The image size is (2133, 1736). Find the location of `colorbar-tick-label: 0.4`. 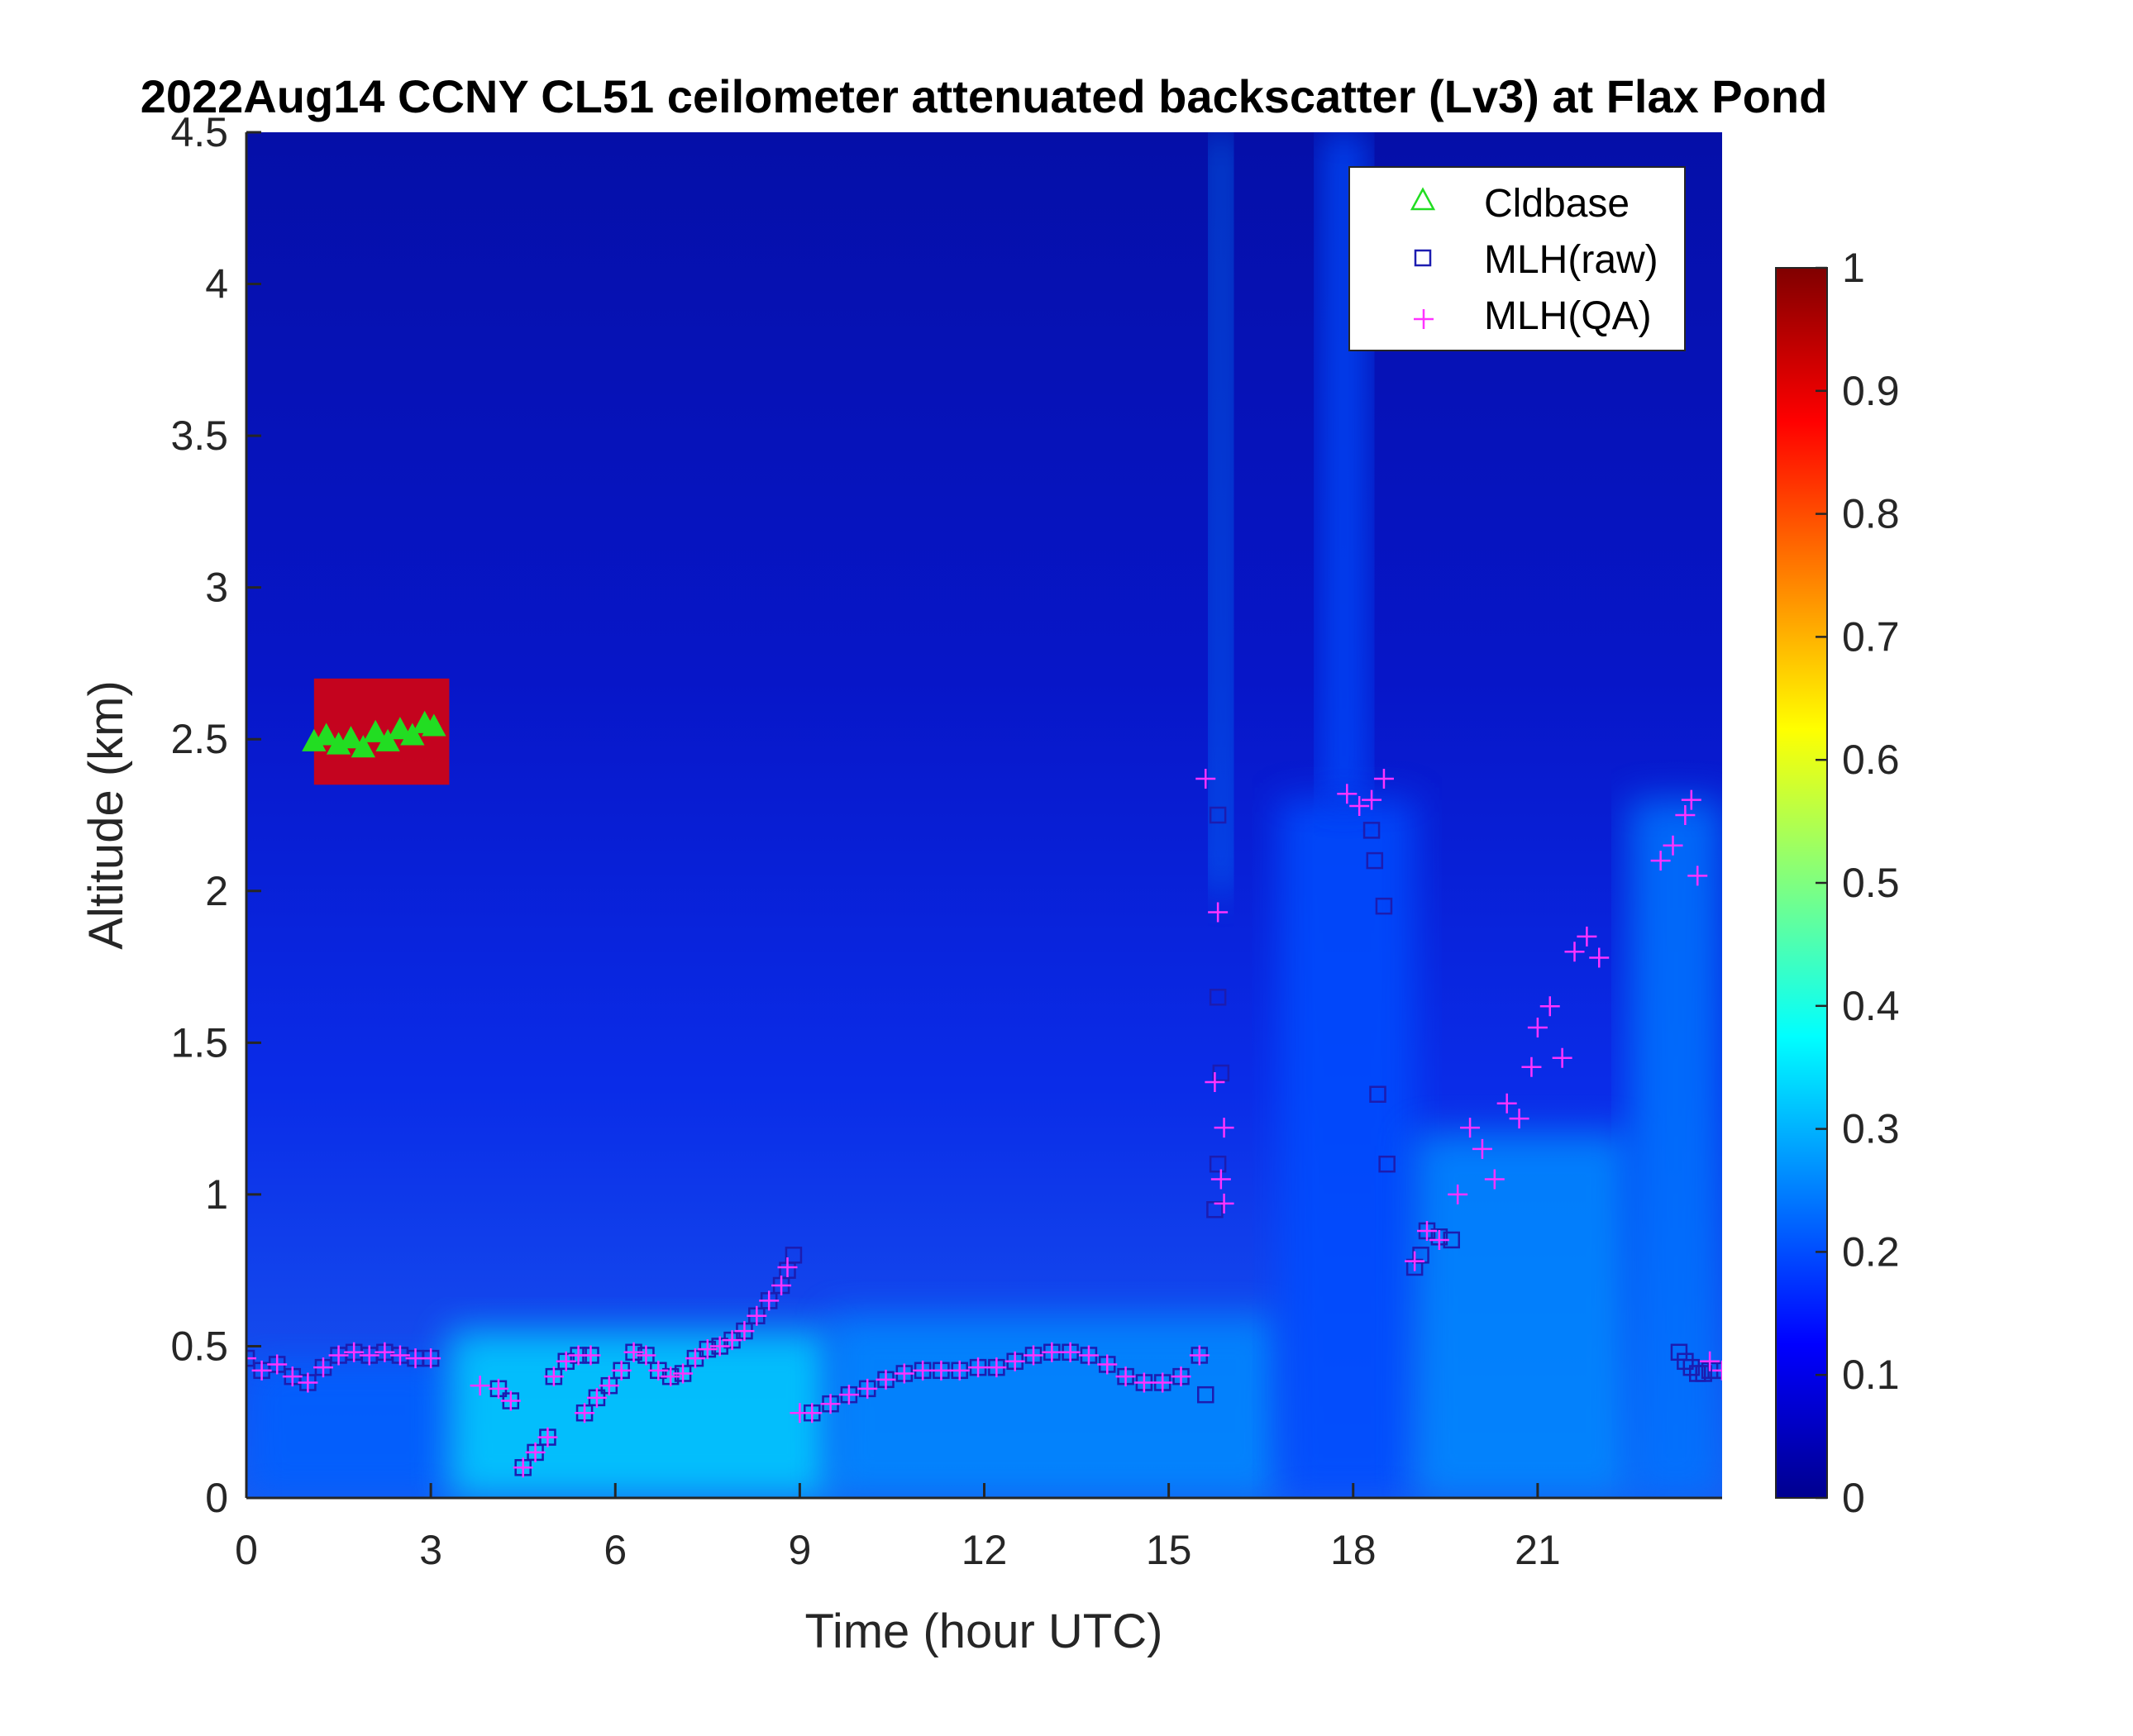

colorbar-tick-label: 0.4 is located at coordinates (1871, 1006).